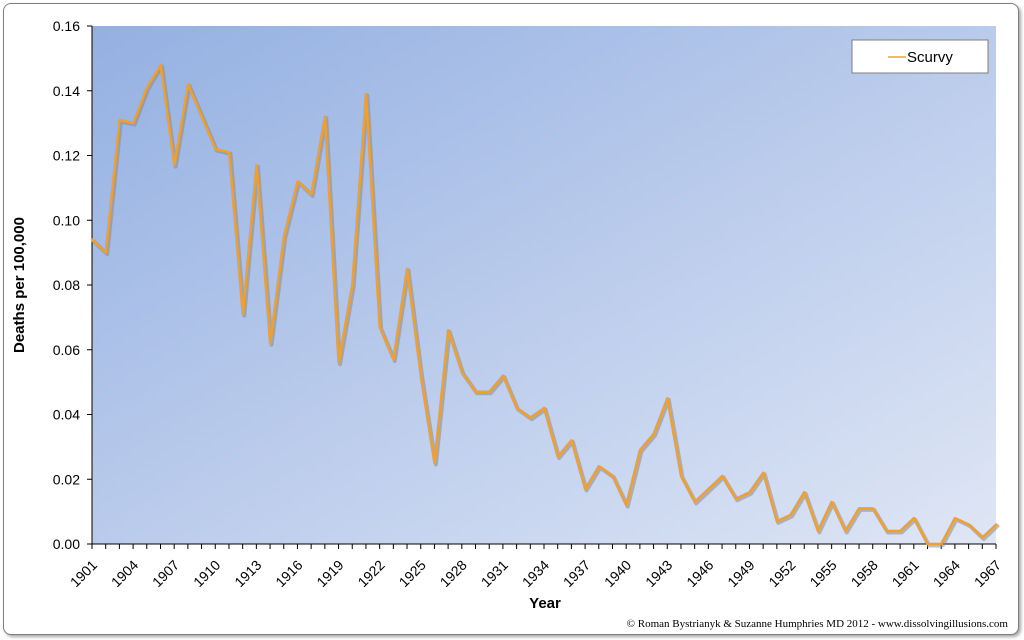  I want to click on x-tick-label: 1952, so click(781, 573).